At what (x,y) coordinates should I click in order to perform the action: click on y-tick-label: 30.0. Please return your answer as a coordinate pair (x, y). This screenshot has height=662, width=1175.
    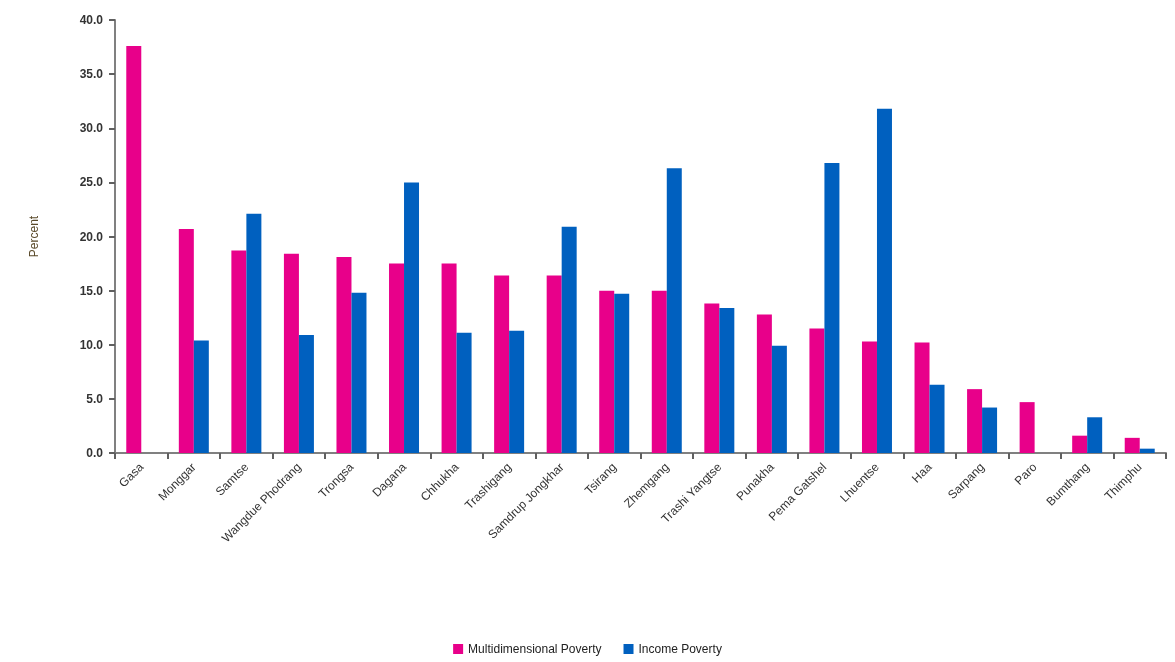
    Looking at the image, I should click on (91, 128).